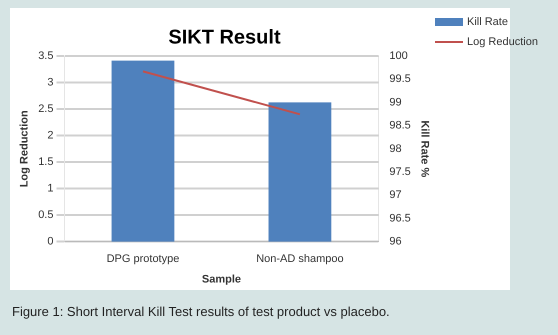 Image resolution: width=558 pixels, height=335 pixels. What do you see at coordinates (424, 149) in the screenshot?
I see `y2-axis-title: Kill Rate %` at bounding box center [424, 149].